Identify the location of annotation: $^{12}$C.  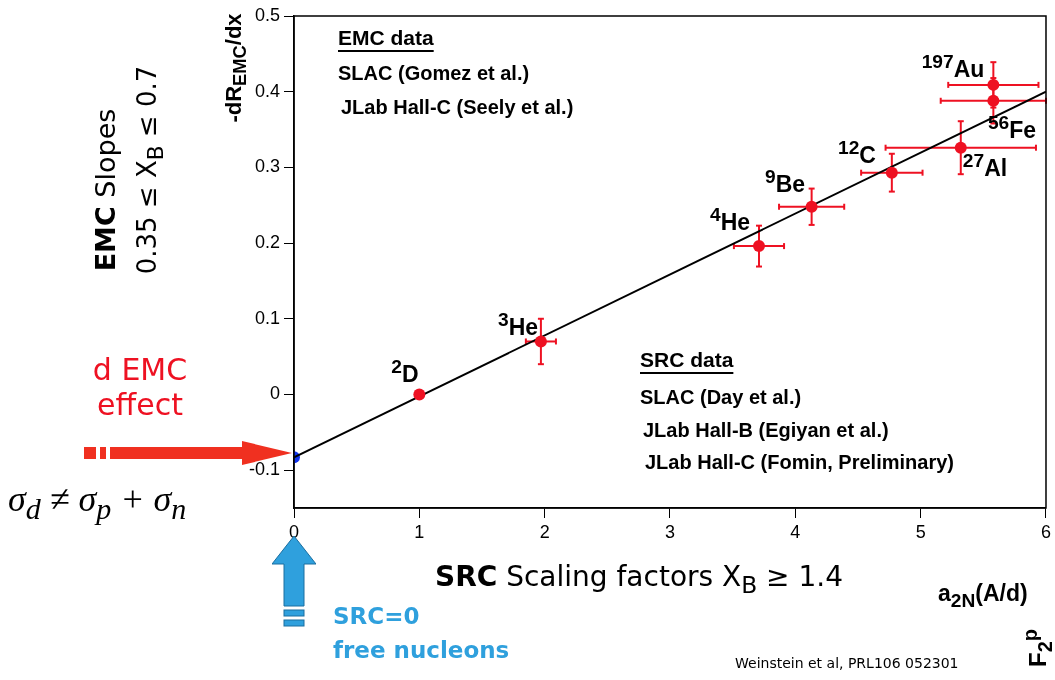
(857, 153).